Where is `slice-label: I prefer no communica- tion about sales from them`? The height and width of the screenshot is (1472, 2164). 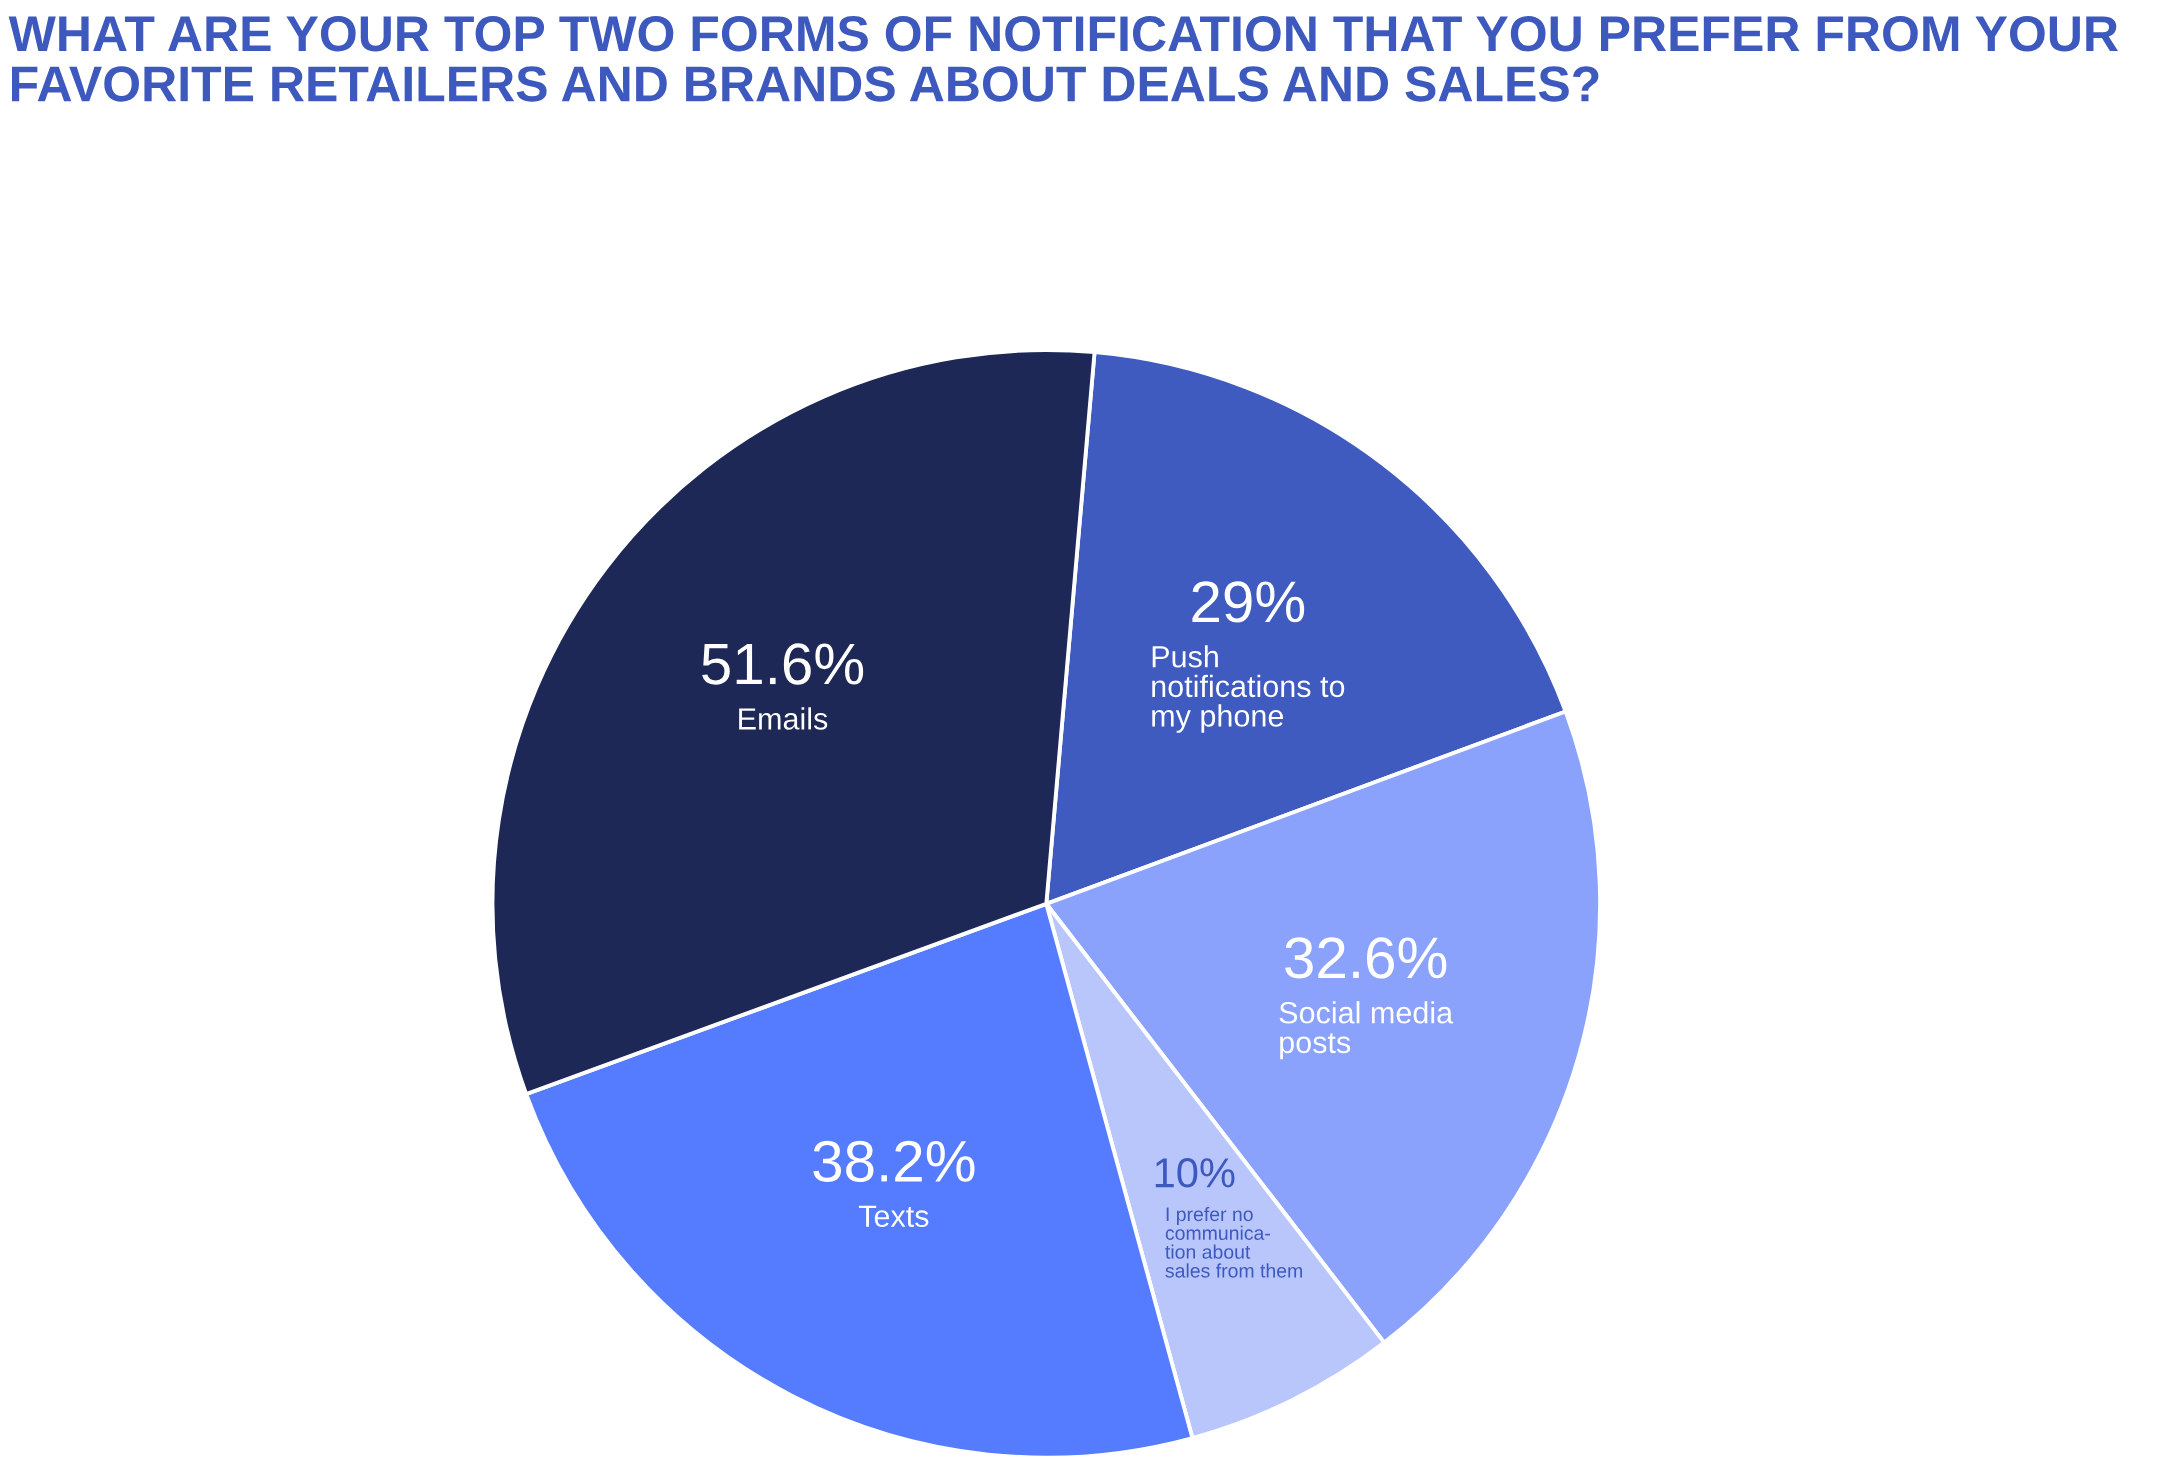
slice-label: I prefer no communica- tion about sales from them is located at coordinates (1233, 1242).